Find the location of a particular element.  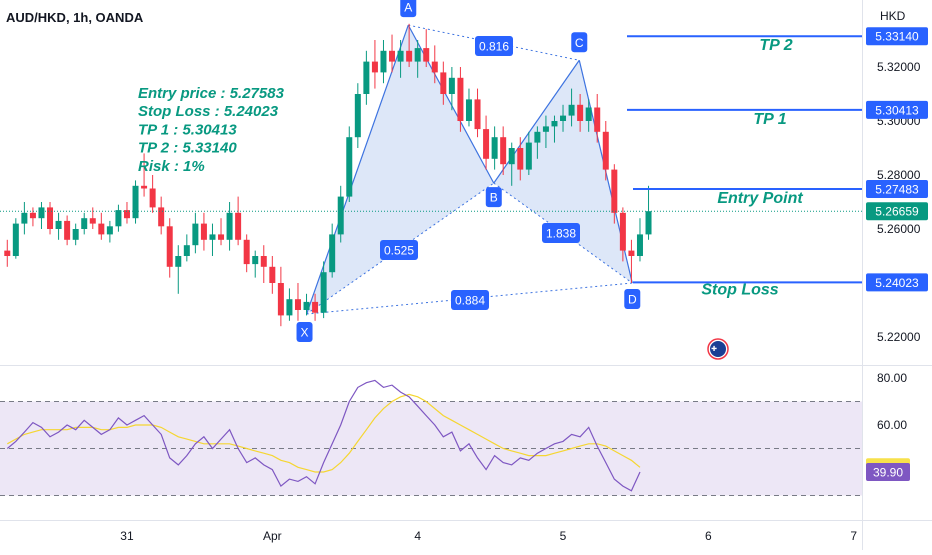

flag-star: ✚ is located at coordinates (714, 349).